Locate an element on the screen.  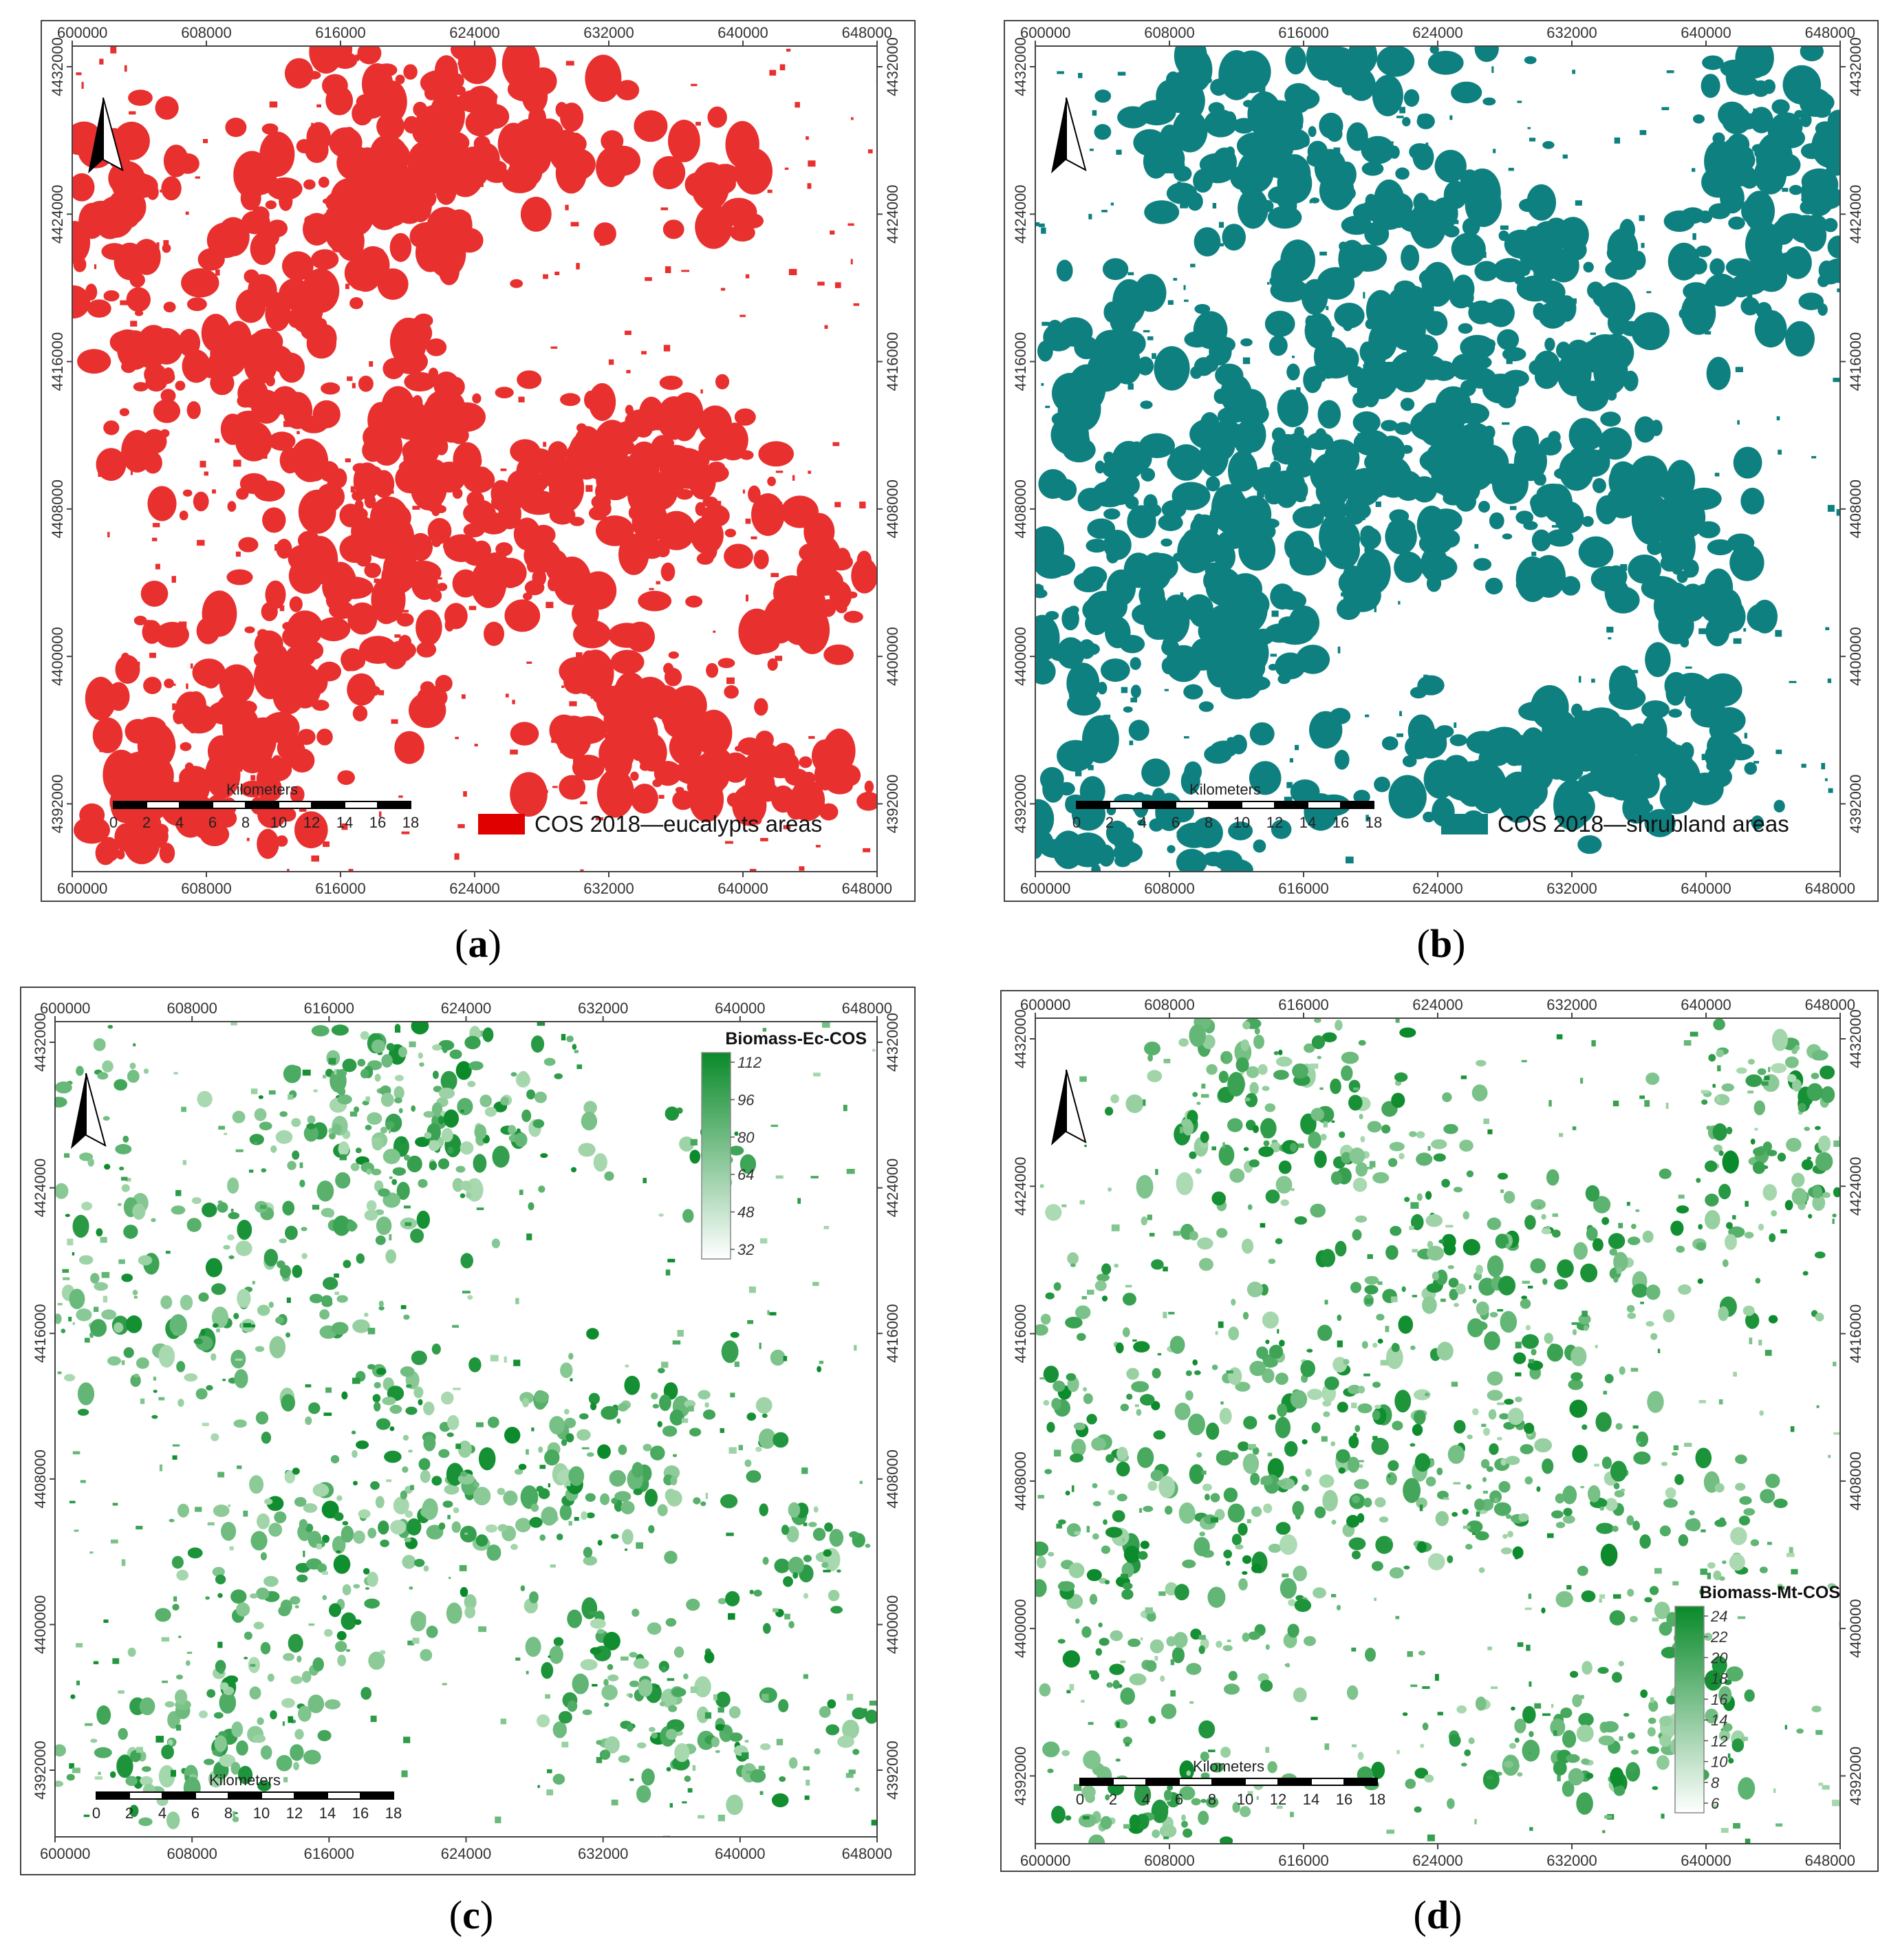
scale-bar-label: 14 is located at coordinates (327, 1813).